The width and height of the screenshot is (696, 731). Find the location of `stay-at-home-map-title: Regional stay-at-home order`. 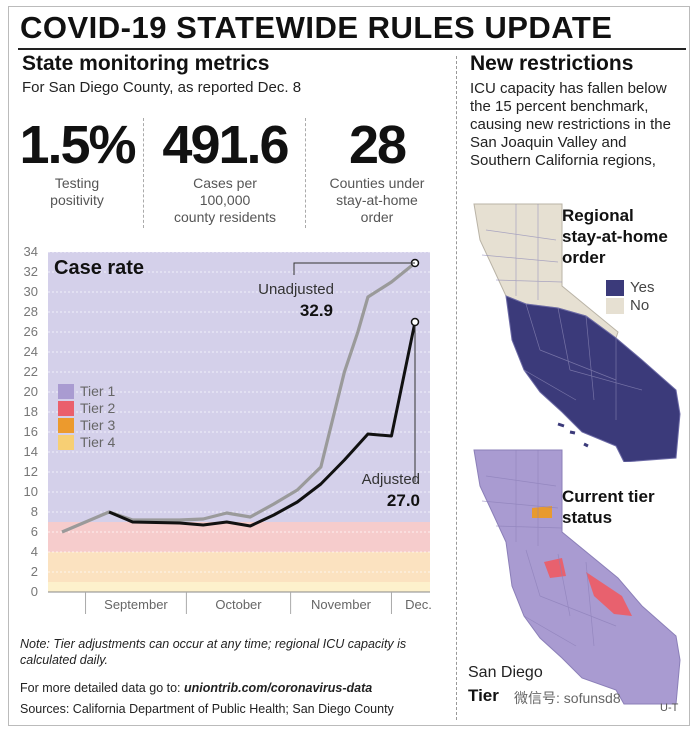

stay-at-home-map-title: Regional stay-at-home order is located at coordinates (615, 236).